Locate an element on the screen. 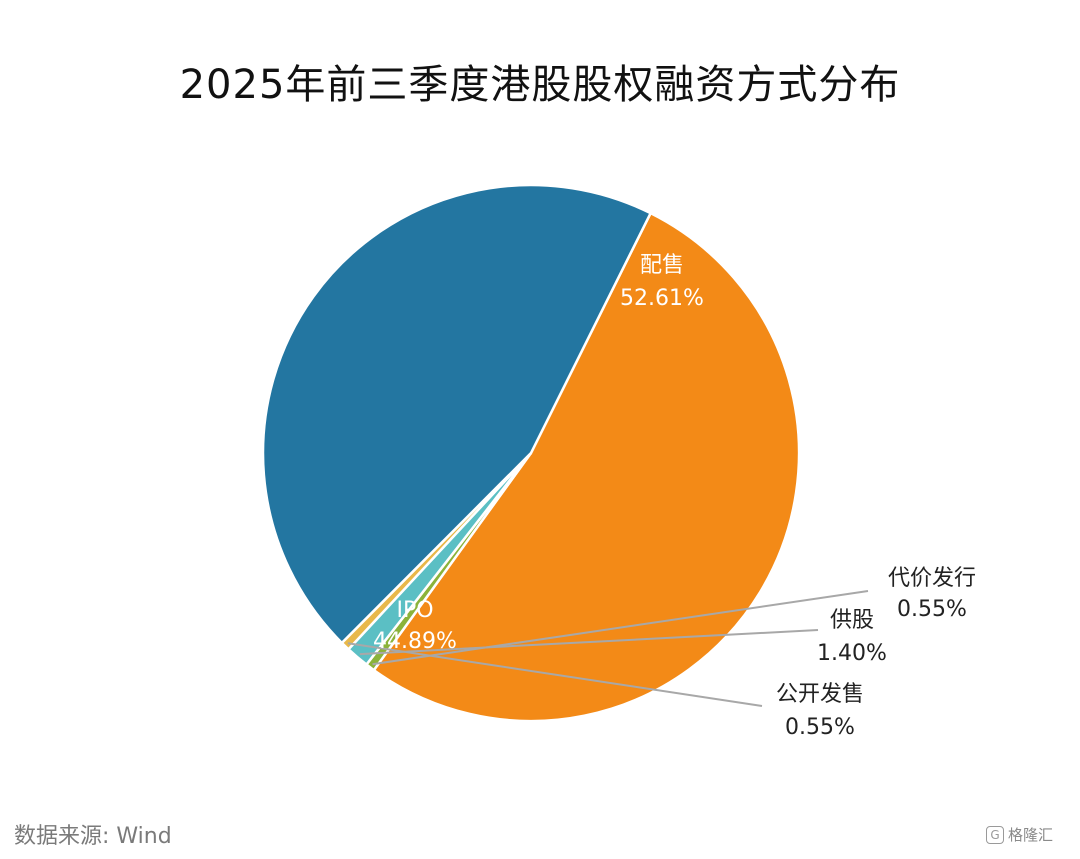 This screenshot has height=859, width=1080. publisher-logo: G 格隆汇 is located at coordinates (1019, 834).